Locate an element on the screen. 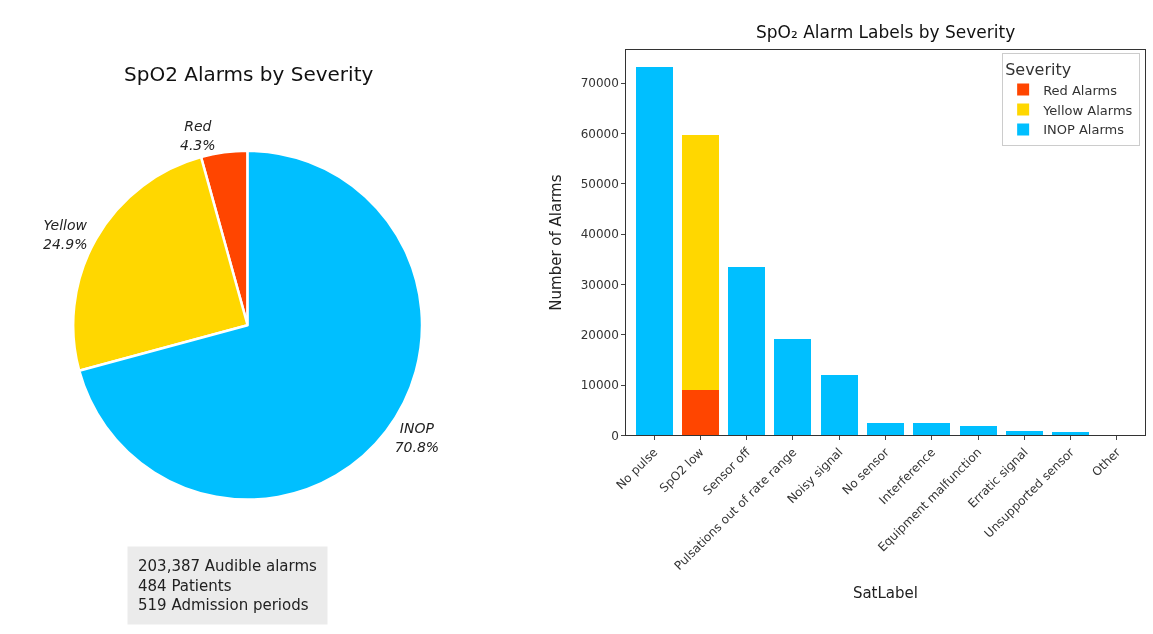 This screenshot has height=634, width=1153. slice-label: Yellow is located at coordinates (65, 225).